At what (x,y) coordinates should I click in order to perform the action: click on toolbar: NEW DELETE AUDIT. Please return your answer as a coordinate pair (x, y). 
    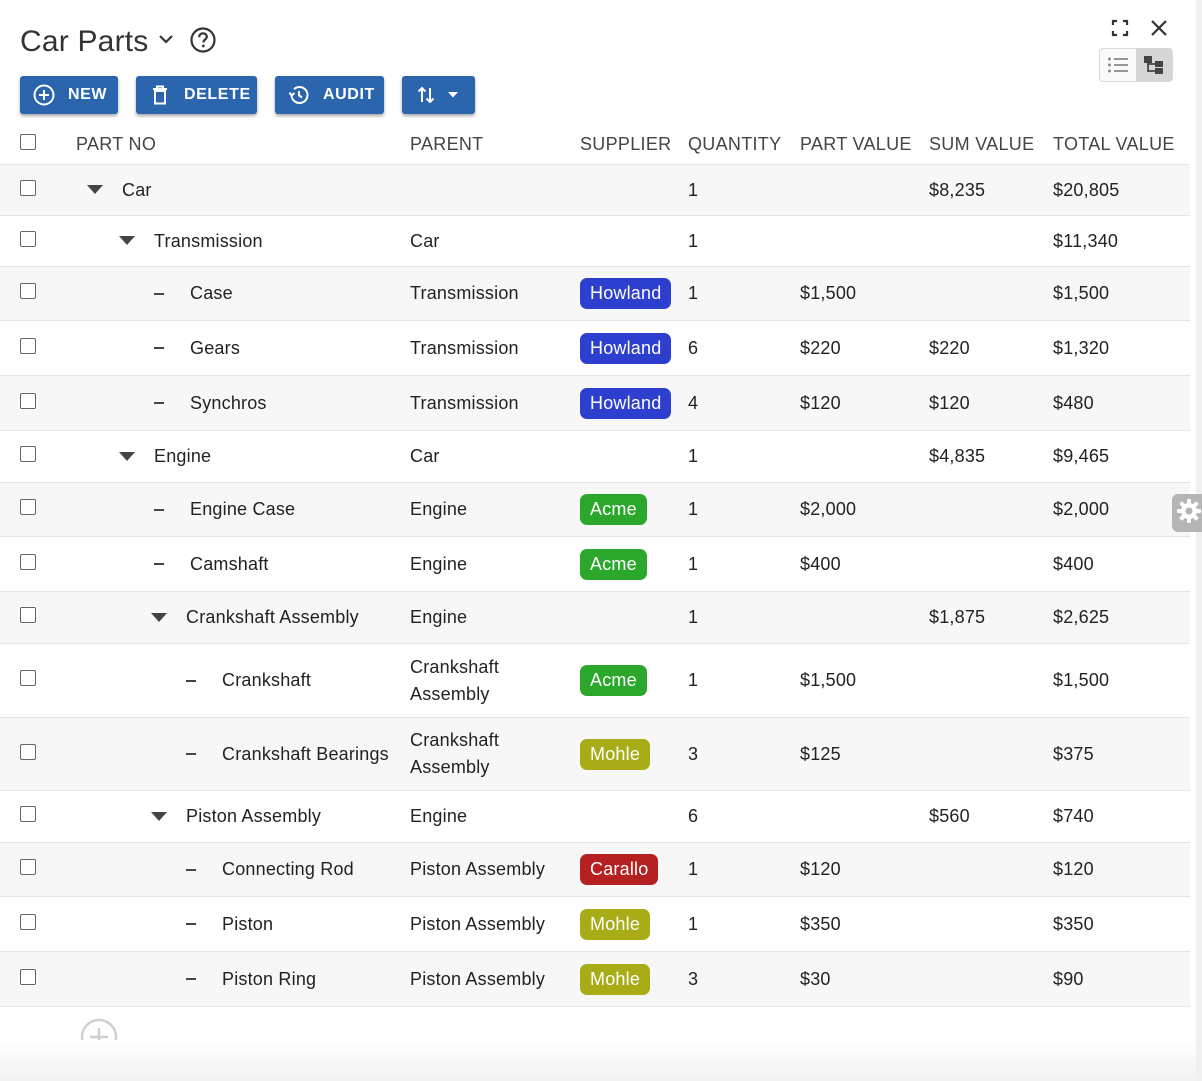
    Looking at the image, I should click on (247, 95).